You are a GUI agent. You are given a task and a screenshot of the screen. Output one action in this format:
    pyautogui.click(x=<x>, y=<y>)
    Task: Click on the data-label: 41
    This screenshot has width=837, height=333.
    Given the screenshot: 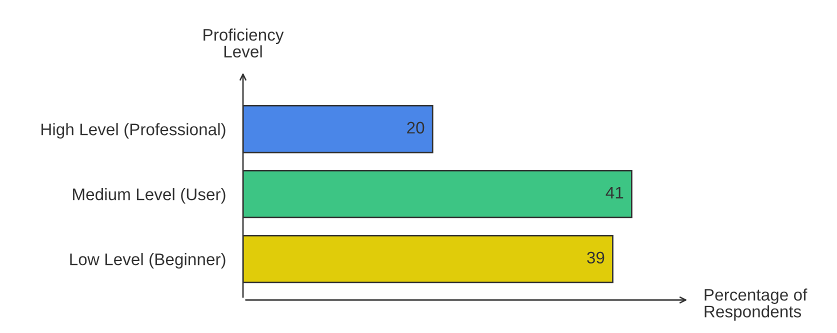 What is the action you would take?
    pyautogui.click(x=615, y=192)
    